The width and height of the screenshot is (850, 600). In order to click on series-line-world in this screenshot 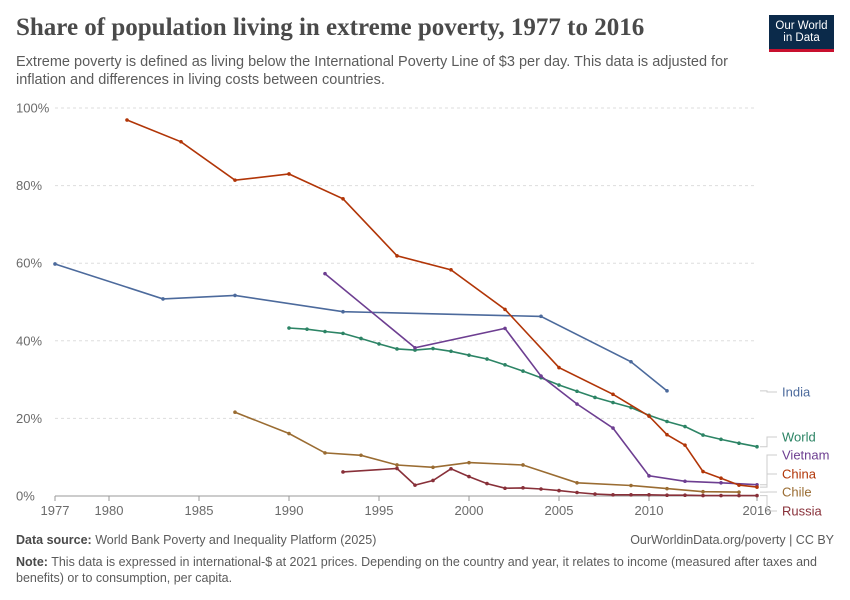, I will do `click(523, 387)`.